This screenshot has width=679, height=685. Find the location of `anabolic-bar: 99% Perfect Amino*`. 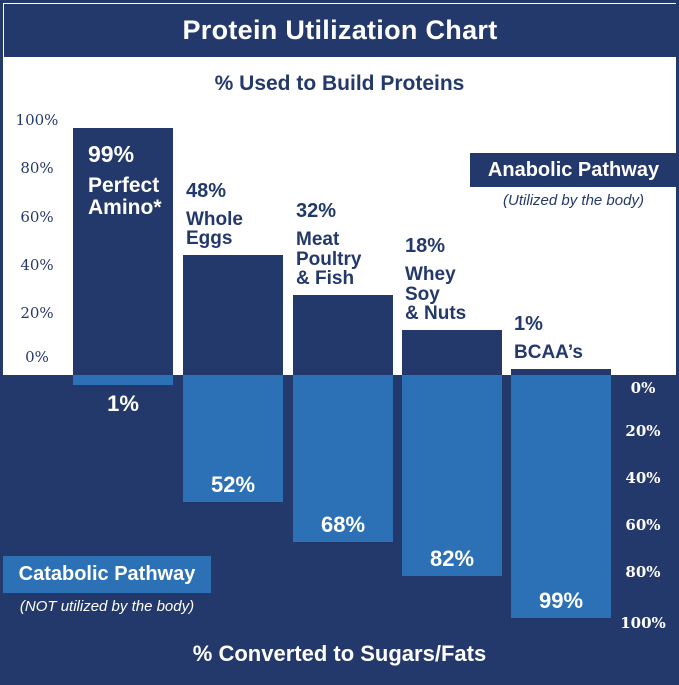

anabolic-bar: 99% Perfect Amino* is located at coordinates (123, 251).